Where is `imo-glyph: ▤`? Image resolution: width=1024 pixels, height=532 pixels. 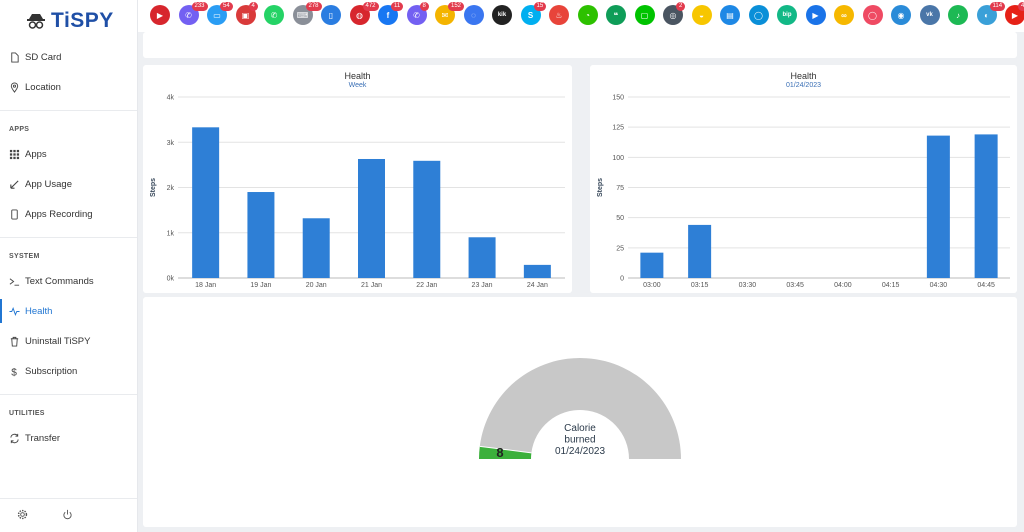 imo-glyph: ▤ is located at coordinates (730, 15).